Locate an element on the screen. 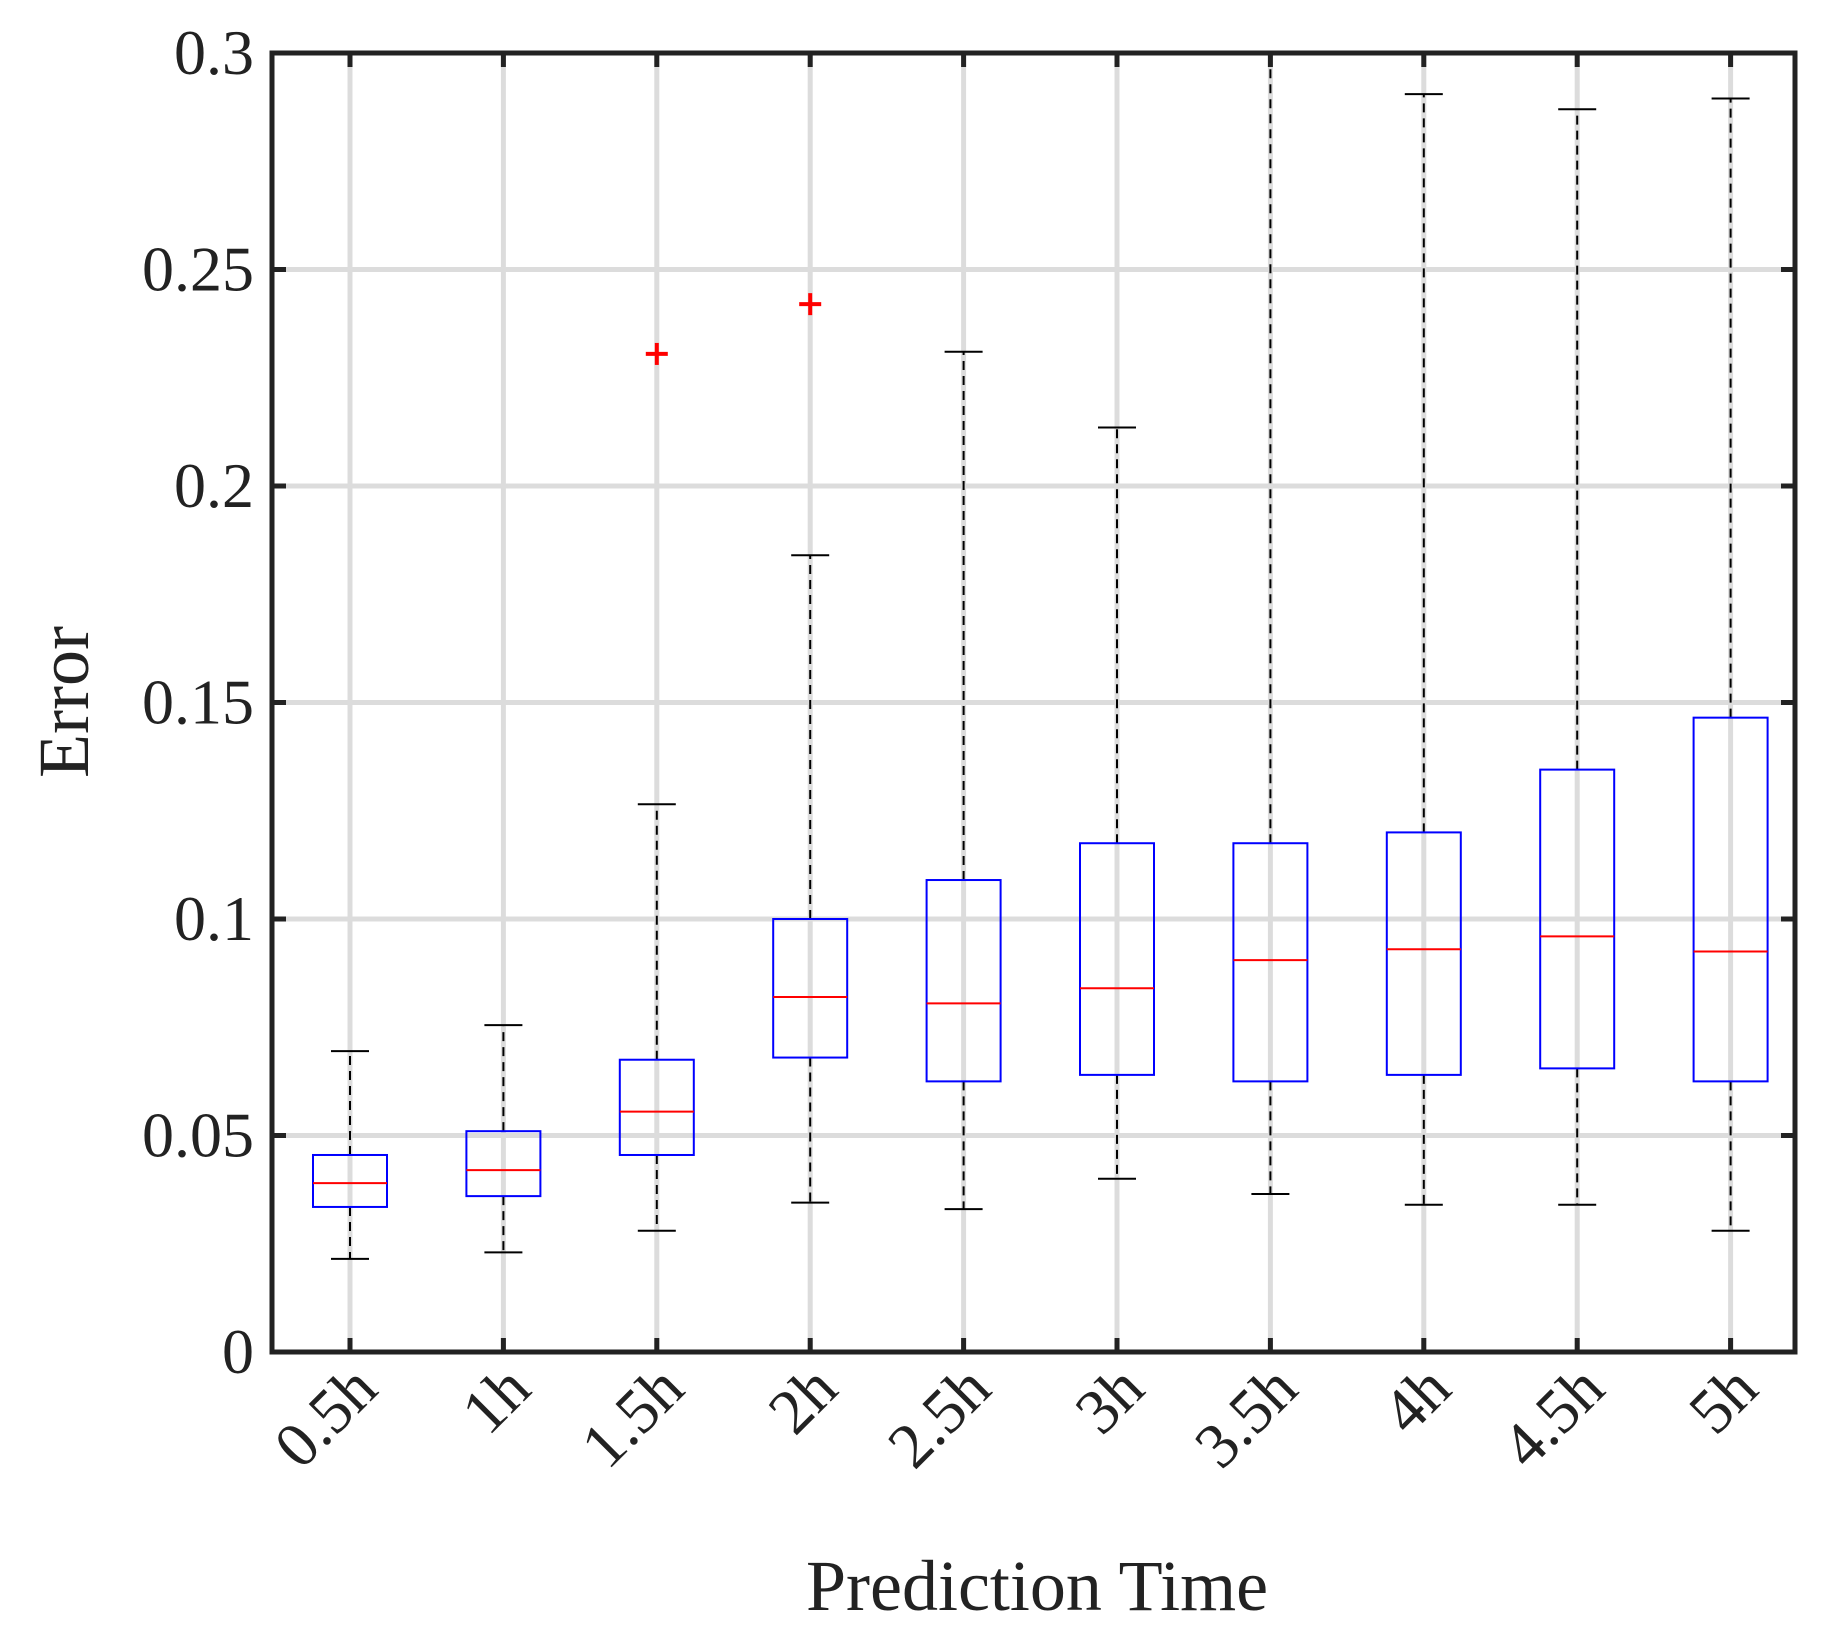 This screenshot has height=1633, width=1832. x-axis-title: Prediction Time is located at coordinates (1037, 1586).